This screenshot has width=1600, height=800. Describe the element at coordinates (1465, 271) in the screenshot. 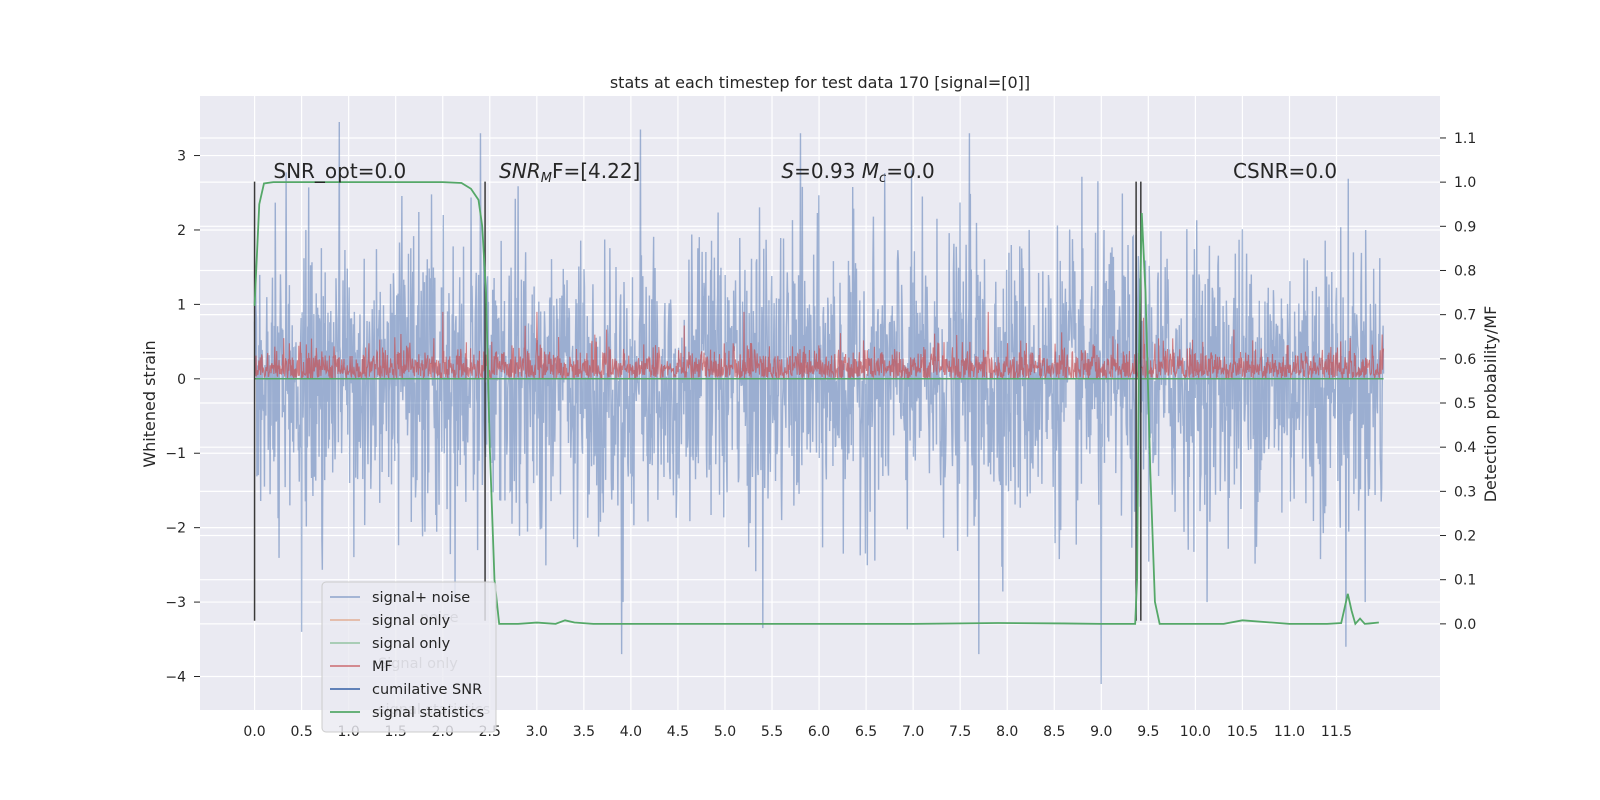

I see `y2-tick-label: 0.8` at that location.